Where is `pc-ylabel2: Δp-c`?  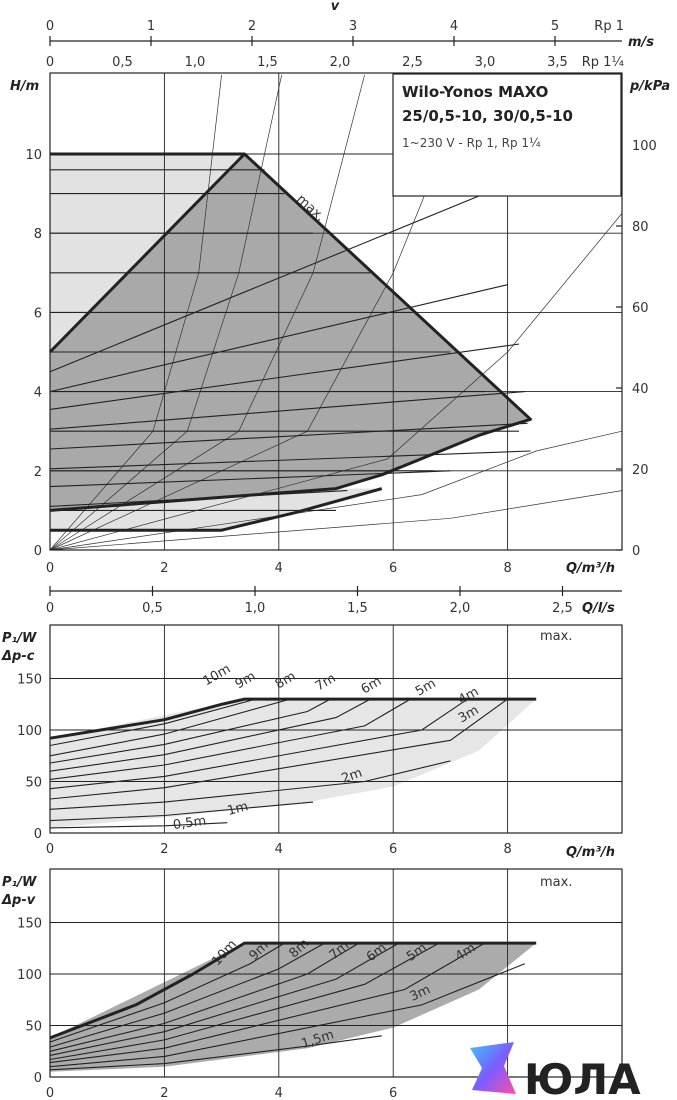
pc-ylabel2: Δp-c is located at coordinates (18, 656).